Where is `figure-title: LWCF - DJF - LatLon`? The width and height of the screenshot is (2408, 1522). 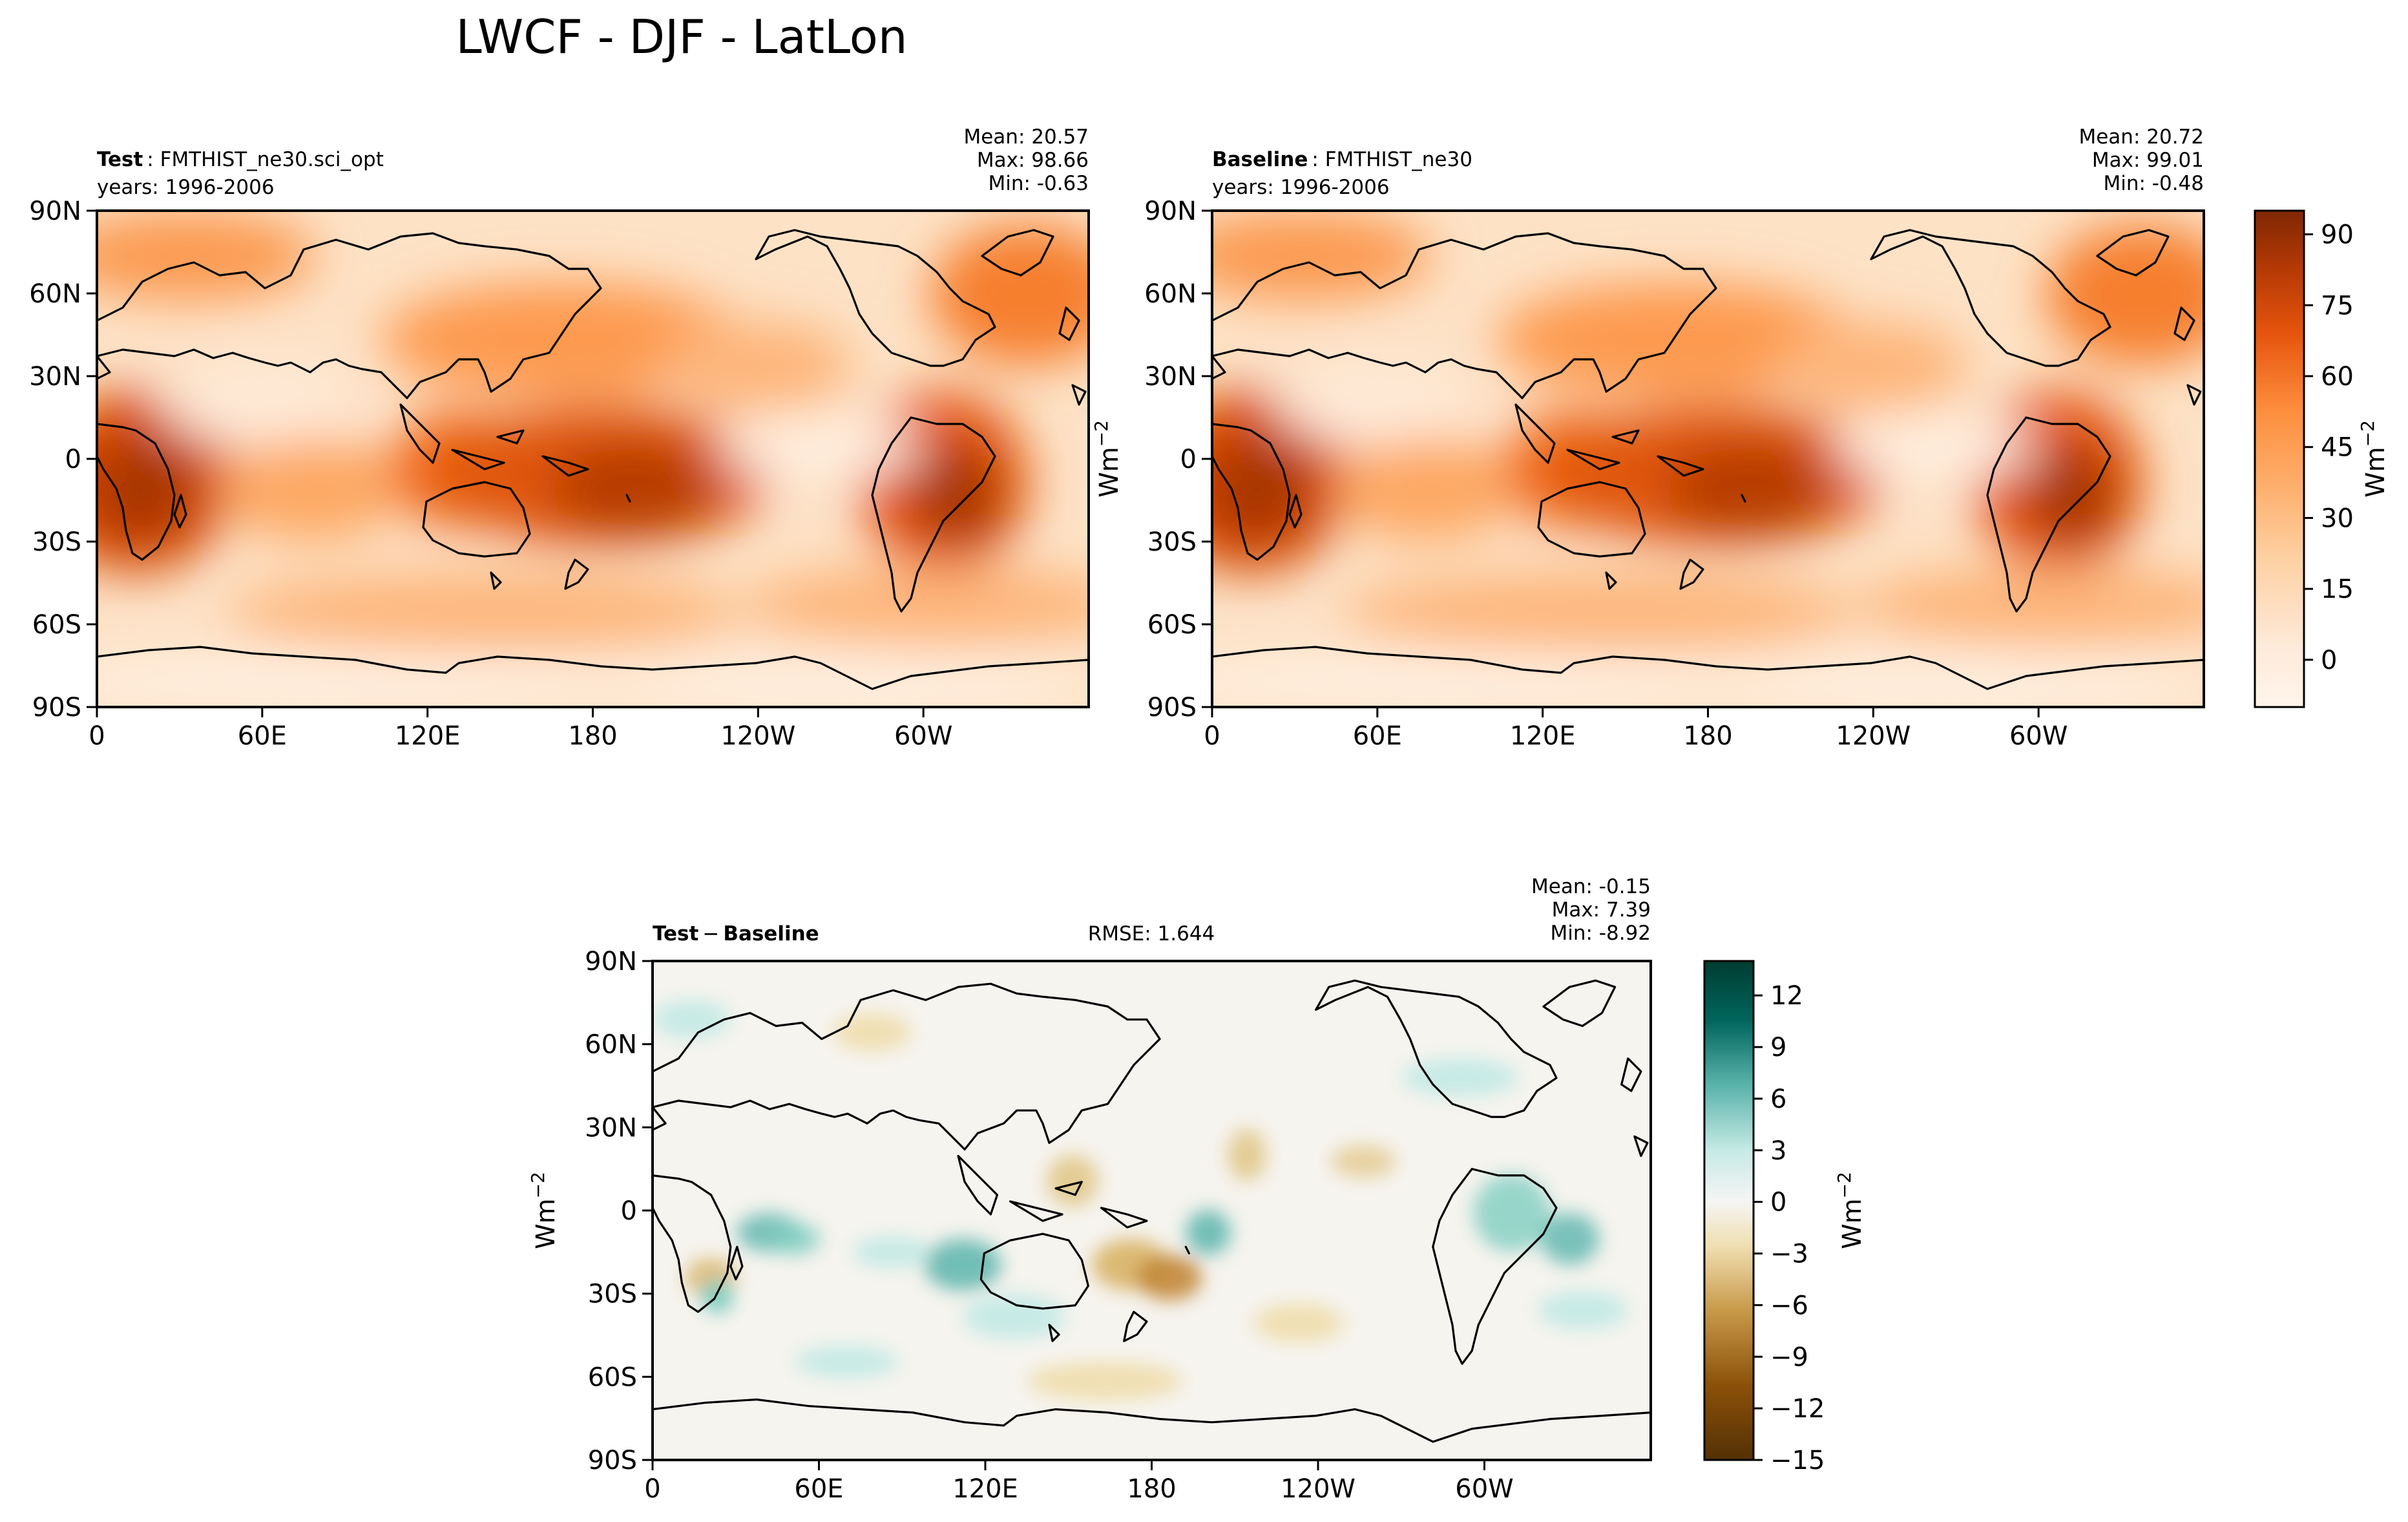
figure-title: LWCF - DJF - LatLon is located at coordinates (682, 37).